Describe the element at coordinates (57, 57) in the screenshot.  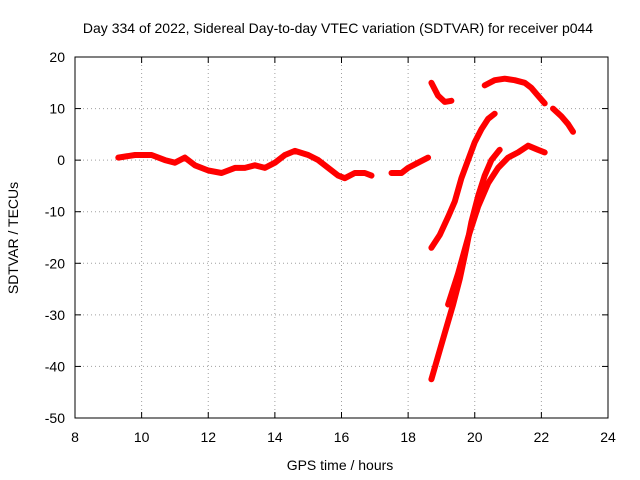
I see `y-tick-label: 20` at that location.